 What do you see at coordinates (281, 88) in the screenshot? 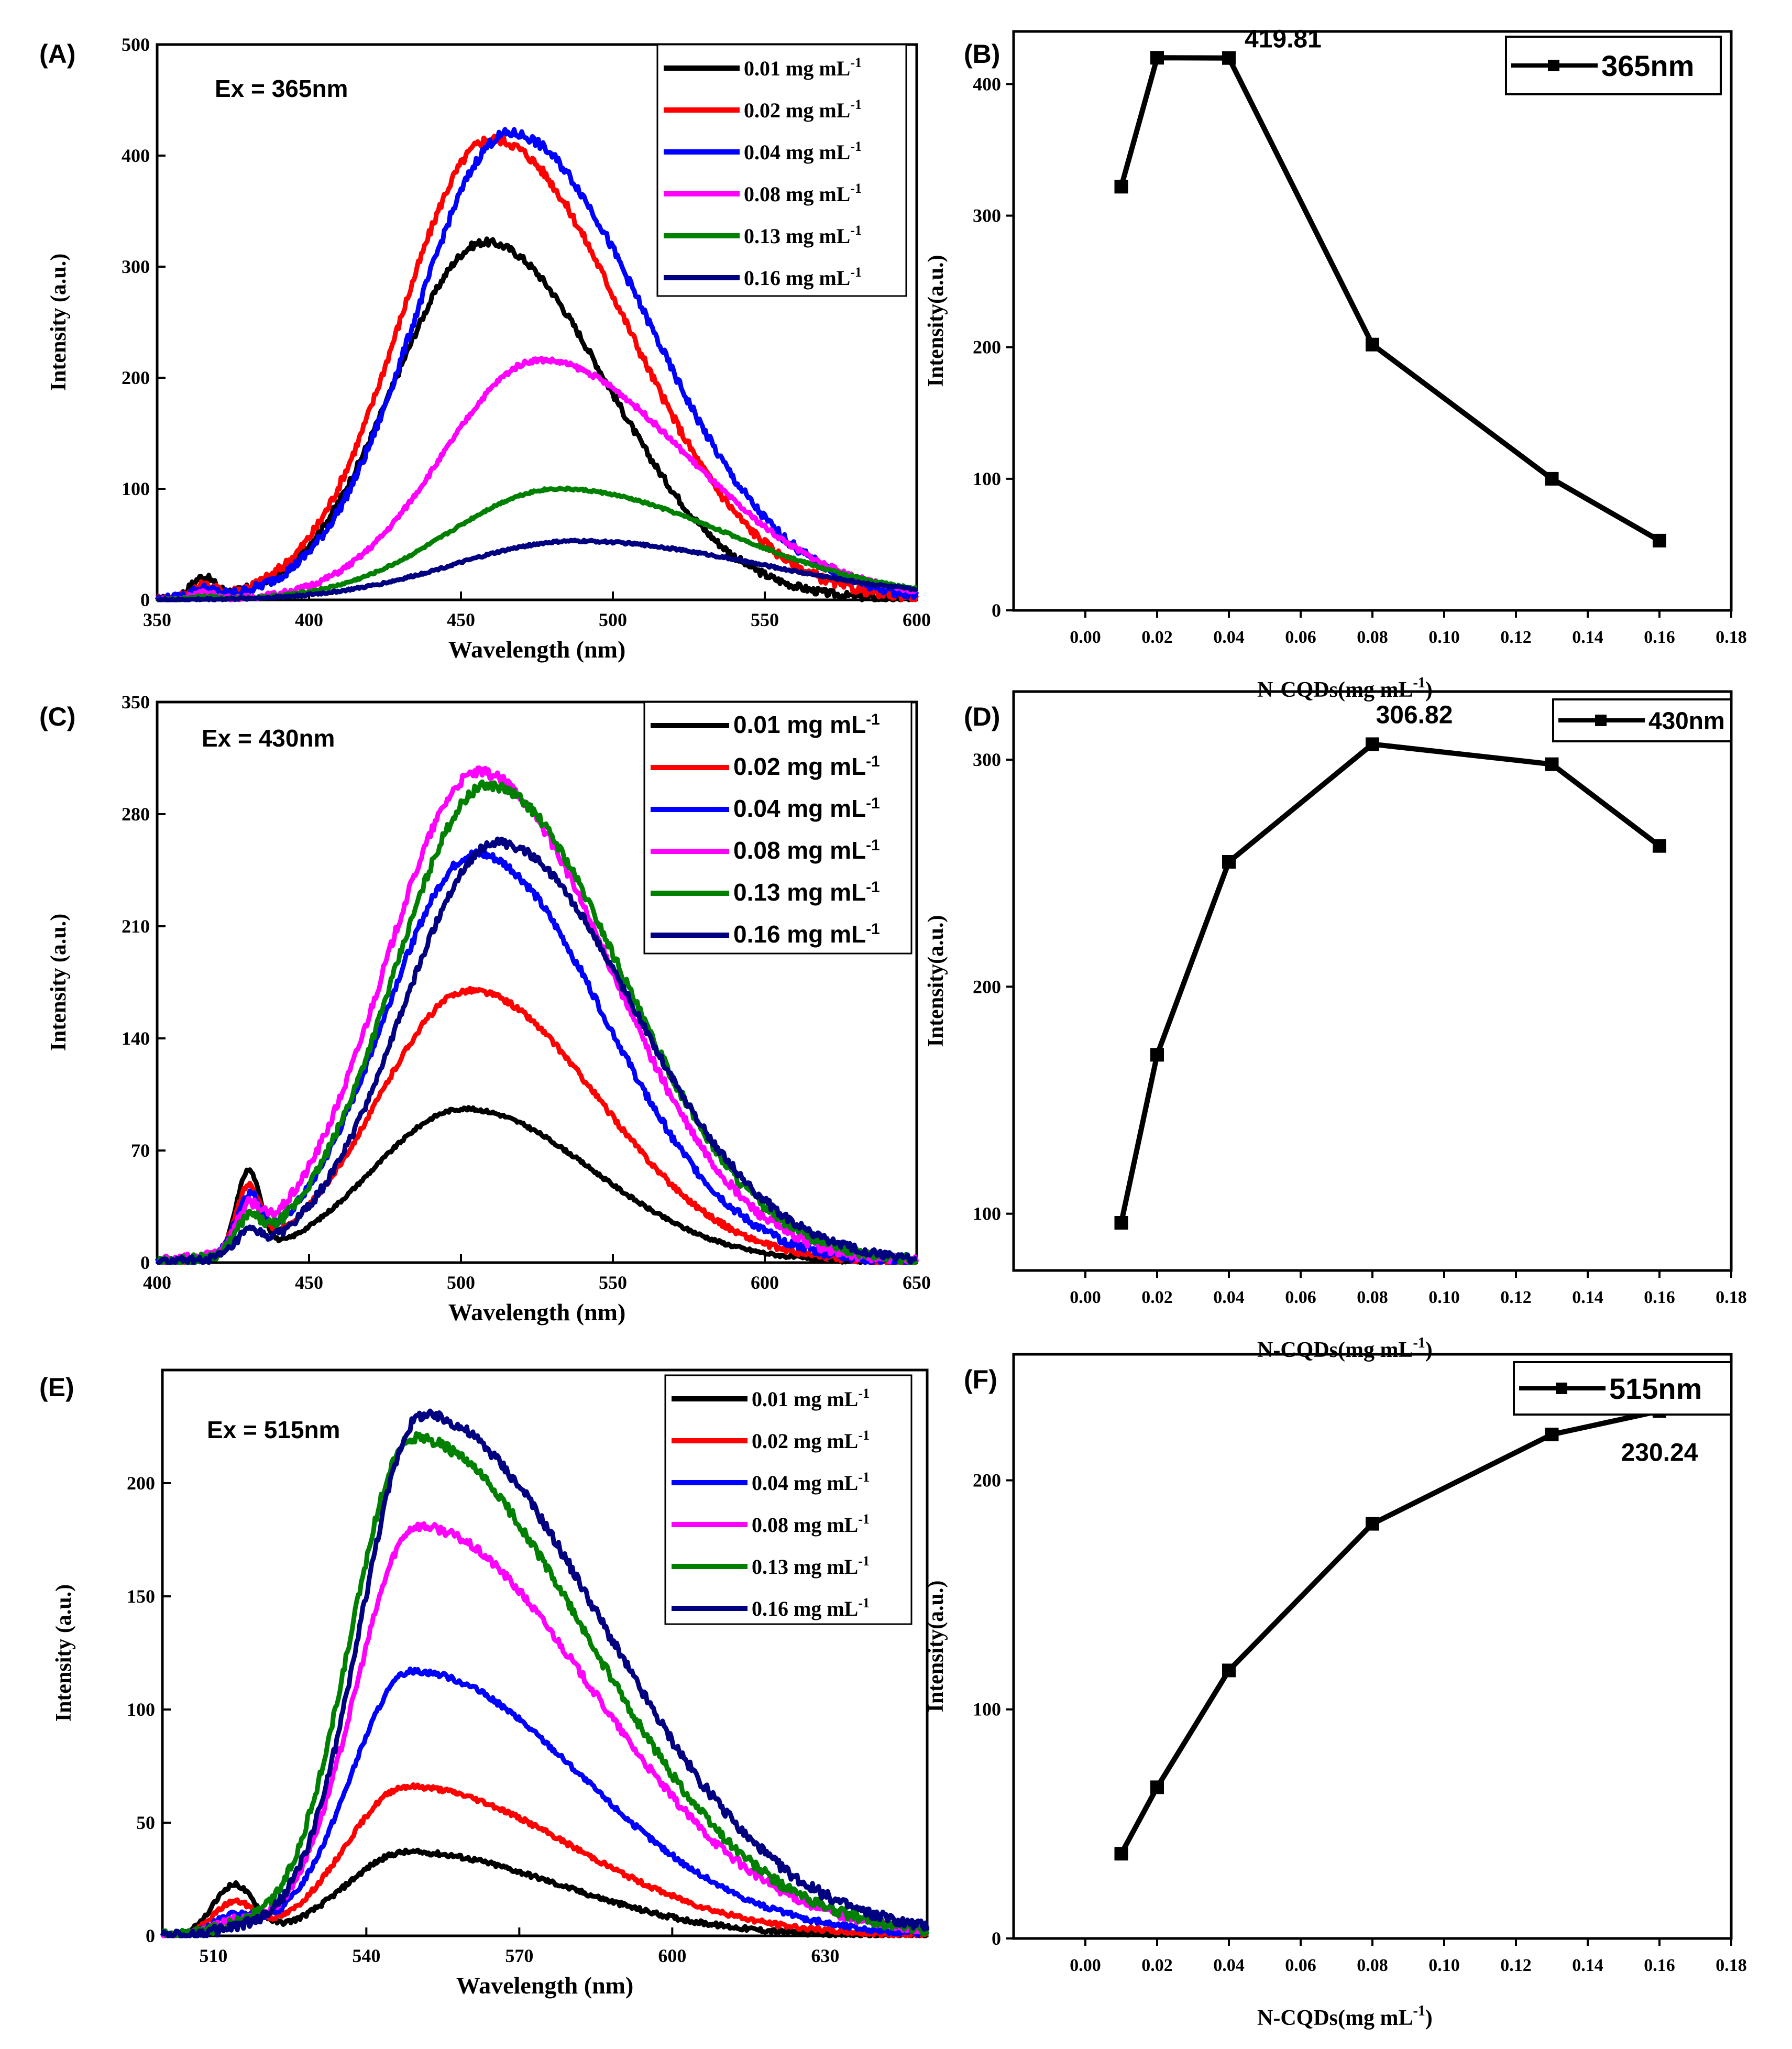
I see `excitation-annotation: Ex = 365nm` at bounding box center [281, 88].